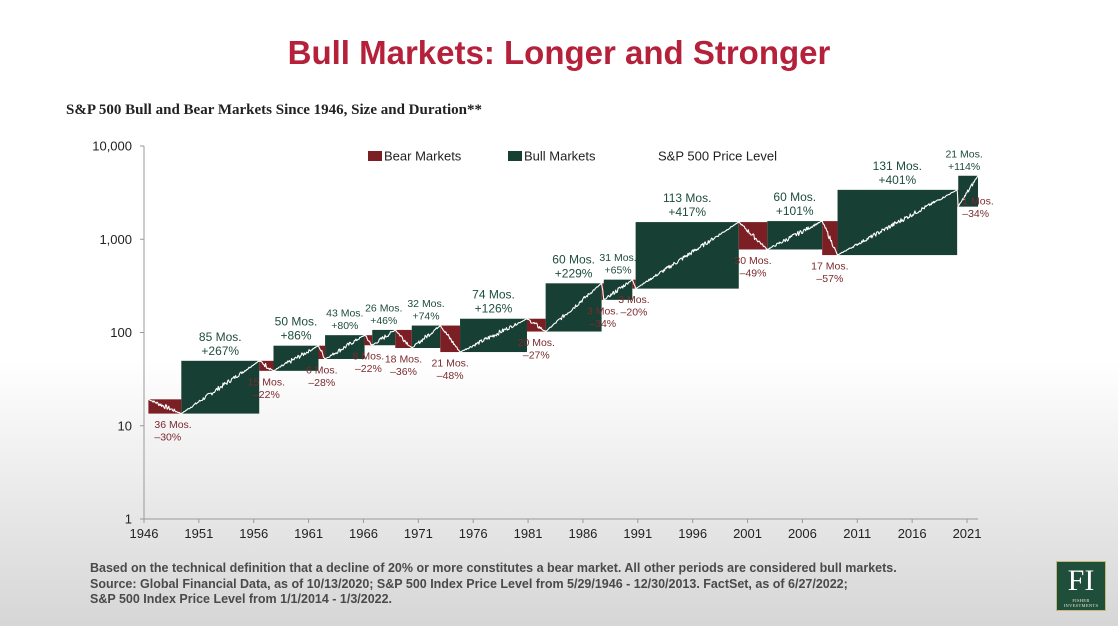 This screenshot has height=626, width=1118. I want to click on bull-label-13-line-0: 60 Mos., so click(573, 259).